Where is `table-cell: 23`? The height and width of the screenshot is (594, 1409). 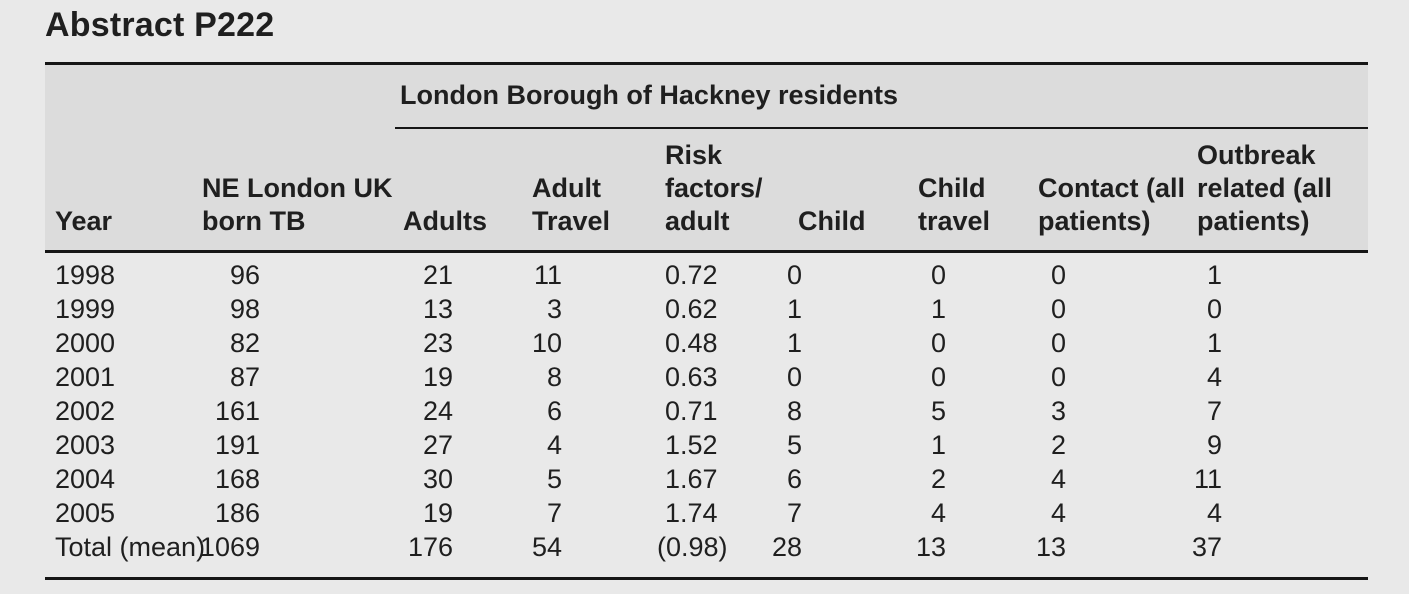
table-cell: 23 is located at coordinates (461, 343).